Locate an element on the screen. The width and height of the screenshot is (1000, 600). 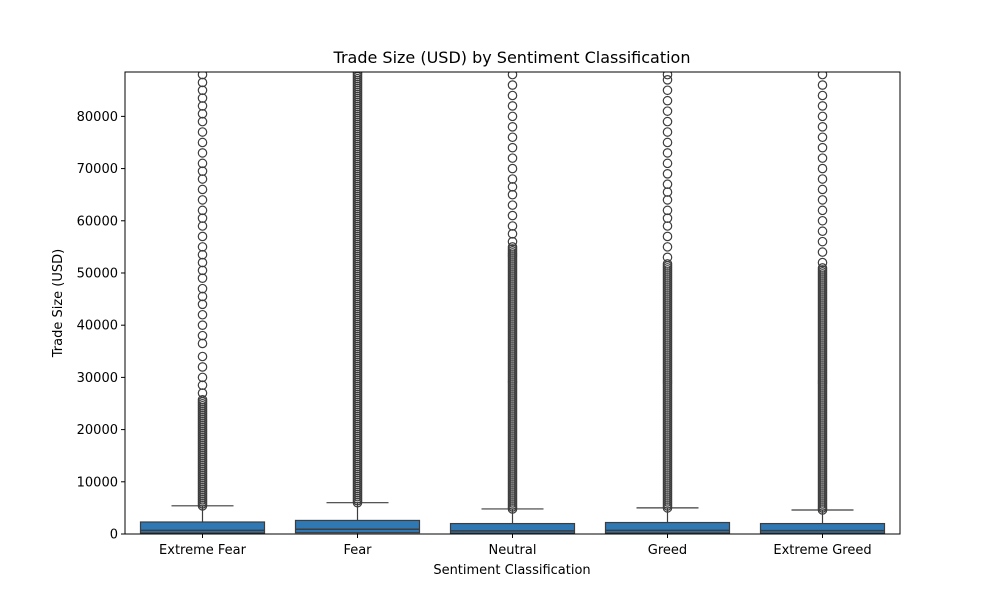
x-tick-label: Neutral is located at coordinates (513, 550).